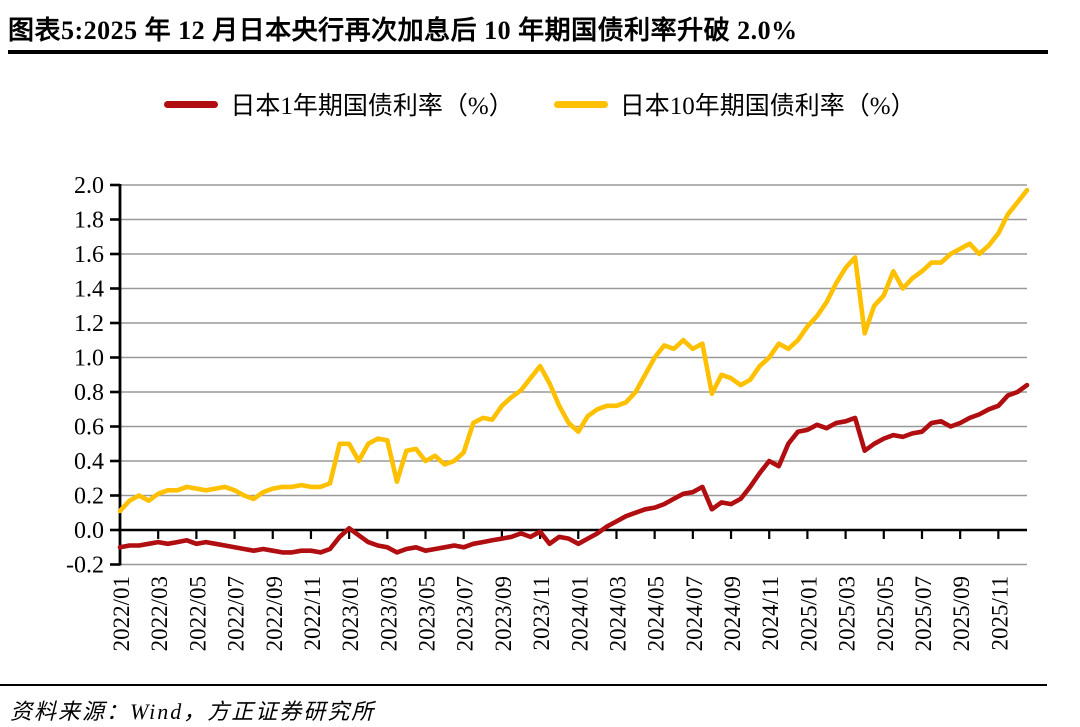 The height and width of the screenshot is (727, 1080). What do you see at coordinates (89, 324) in the screenshot?
I see `y-tick-label-1.2: 1.2` at bounding box center [89, 324].